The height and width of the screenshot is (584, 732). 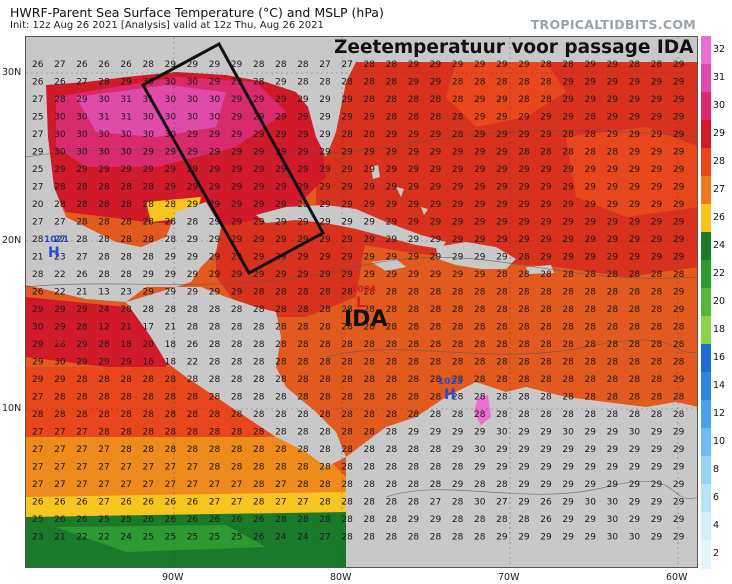 What do you see at coordinates (173, 577) in the screenshot?
I see `lon-label-90w: 90W` at bounding box center [173, 577].